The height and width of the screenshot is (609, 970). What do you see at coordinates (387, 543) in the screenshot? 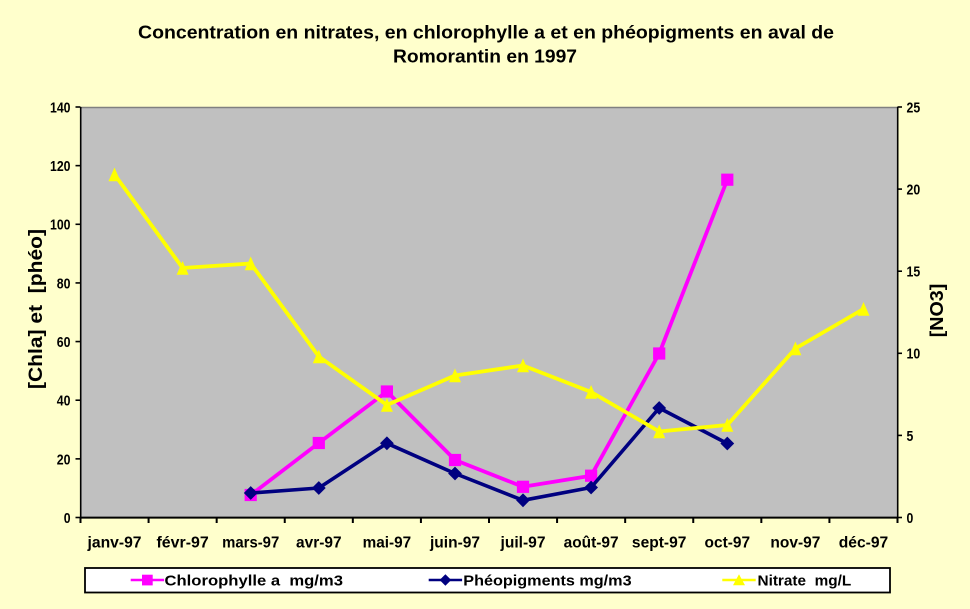
I see `svg-text: mai-97` at bounding box center [387, 543].